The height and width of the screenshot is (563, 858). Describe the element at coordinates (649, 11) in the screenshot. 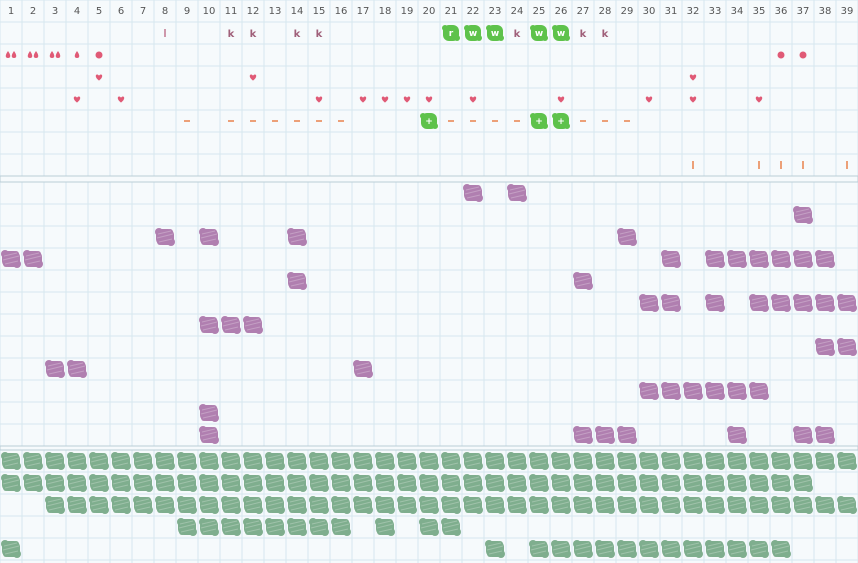

I see `column-header-label: 30` at that location.